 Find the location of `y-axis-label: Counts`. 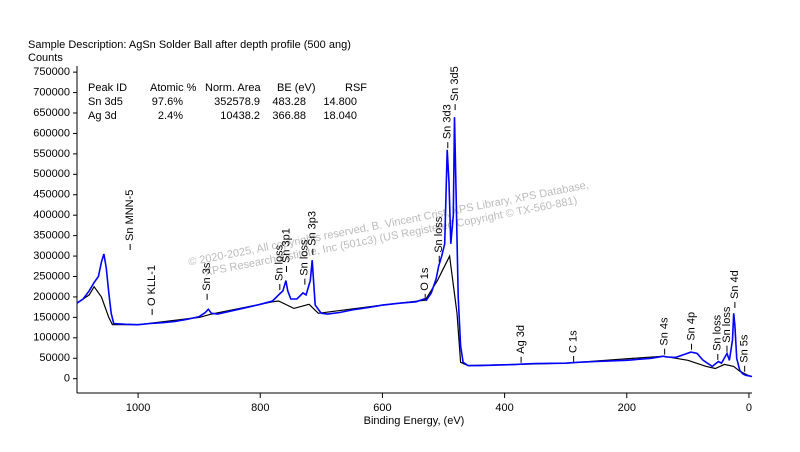

y-axis-label: Counts is located at coordinates (45, 58).